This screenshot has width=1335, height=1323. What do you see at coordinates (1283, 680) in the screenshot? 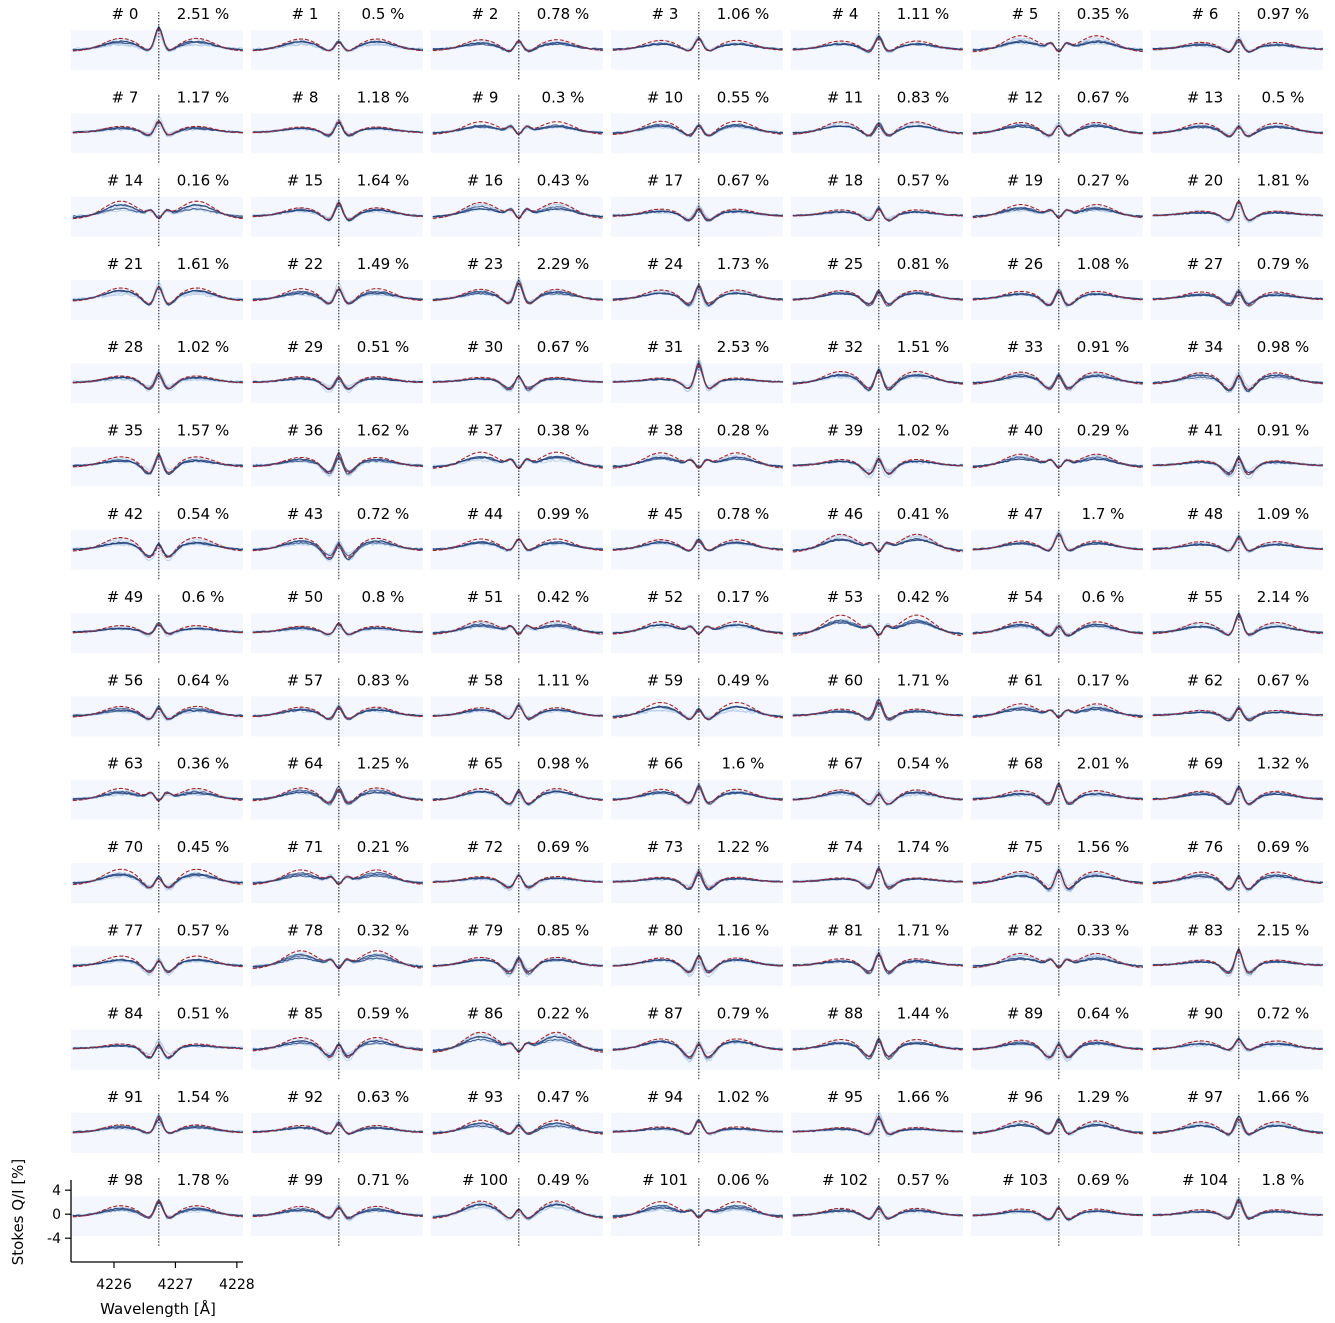
I see `panel-percent-label: 0.67 %` at bounding box center [1283, 680].